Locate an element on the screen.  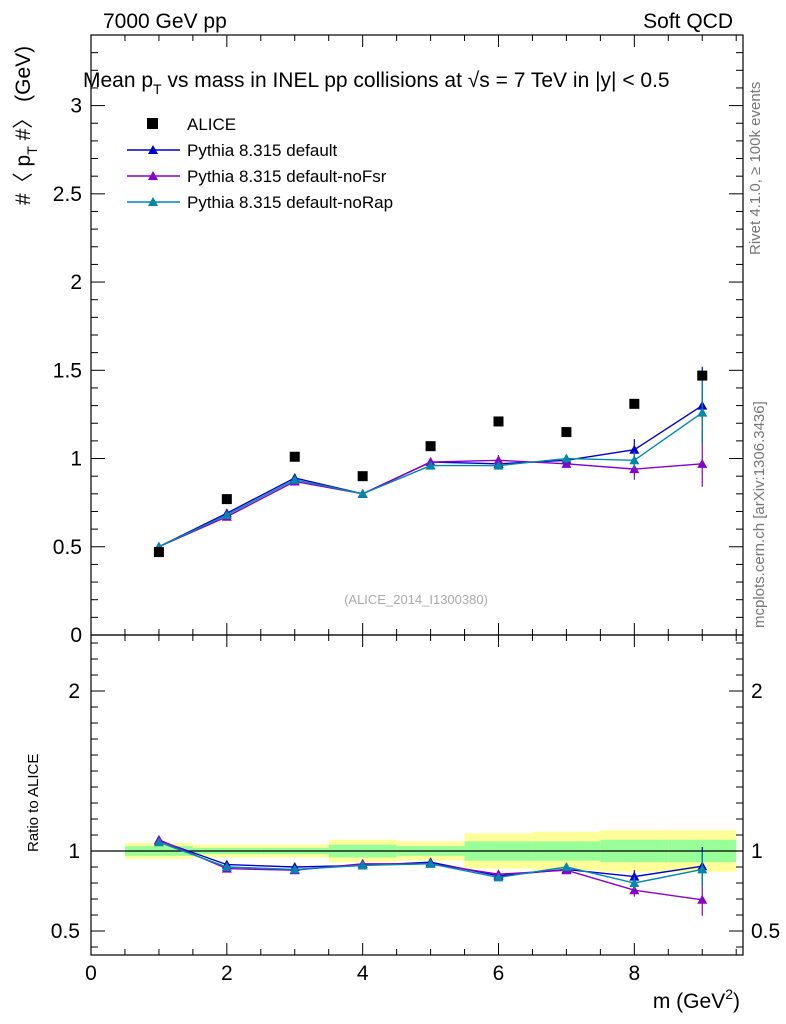
y-axis-label-main: #〈 pT #〉 (GeV) is located at coordinates (26, 125).